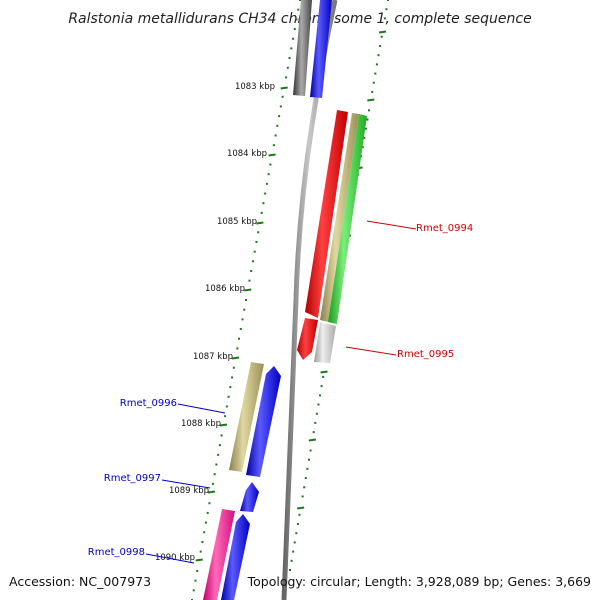 This screenshot has width=600, height=600. What do you see at coordinates (246, 417) in the screenshot?
I see `gene-tan-rmet0996` at bounding box center [246, 417].